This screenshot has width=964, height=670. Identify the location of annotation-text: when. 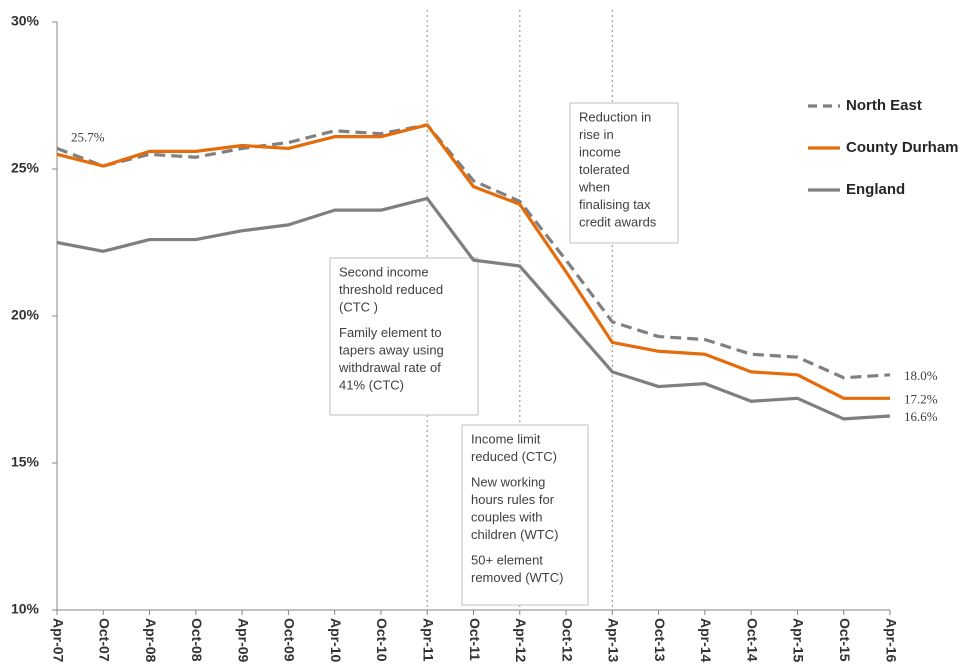
(594, 186).